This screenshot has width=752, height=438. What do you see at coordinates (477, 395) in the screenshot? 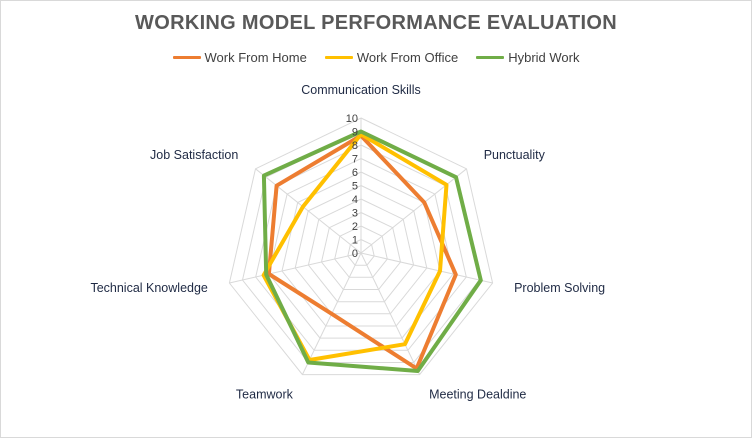
I see `category-label-meeting-dealdine: Meeting Dealdine` at bounding box center [477, 395].